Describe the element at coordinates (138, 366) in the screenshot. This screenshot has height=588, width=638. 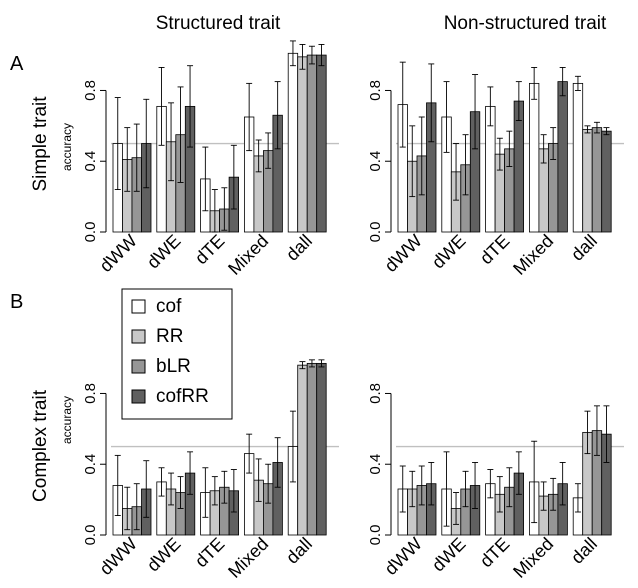
I see `legend-swatch-blr` at that location.